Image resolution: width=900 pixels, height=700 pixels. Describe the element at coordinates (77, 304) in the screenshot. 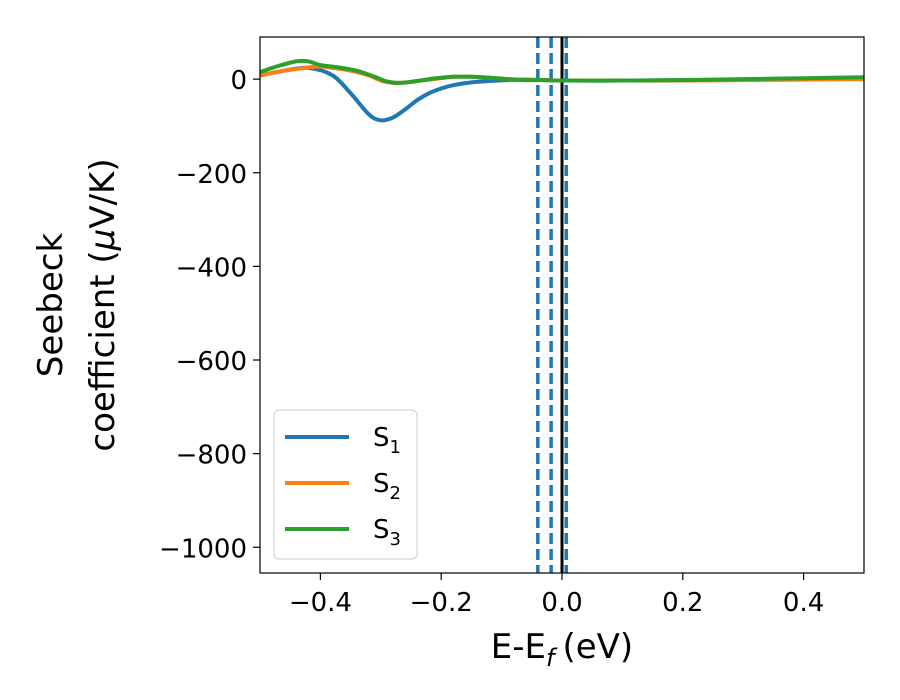

I see `y-axis-label: Seebeck coefficient (μV/K)` at that location.